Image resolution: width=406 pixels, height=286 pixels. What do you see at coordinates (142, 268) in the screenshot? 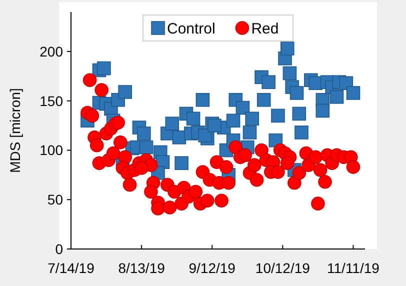
I see `x-tick-label: 8/13/19` at bounding box center [142, 268].